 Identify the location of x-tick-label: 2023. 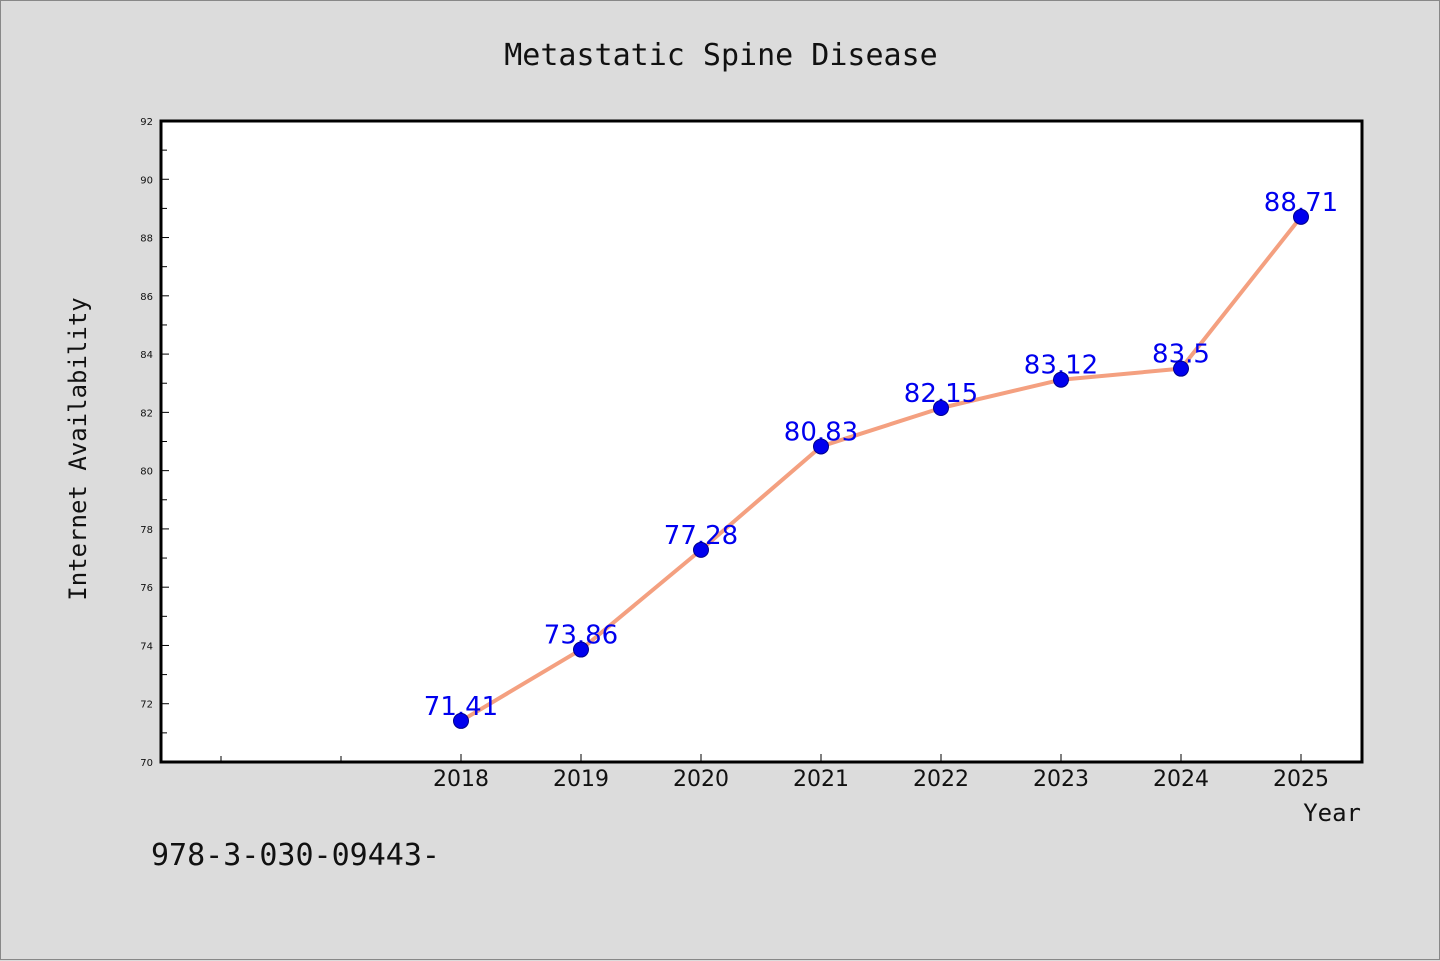
(1061, 779).